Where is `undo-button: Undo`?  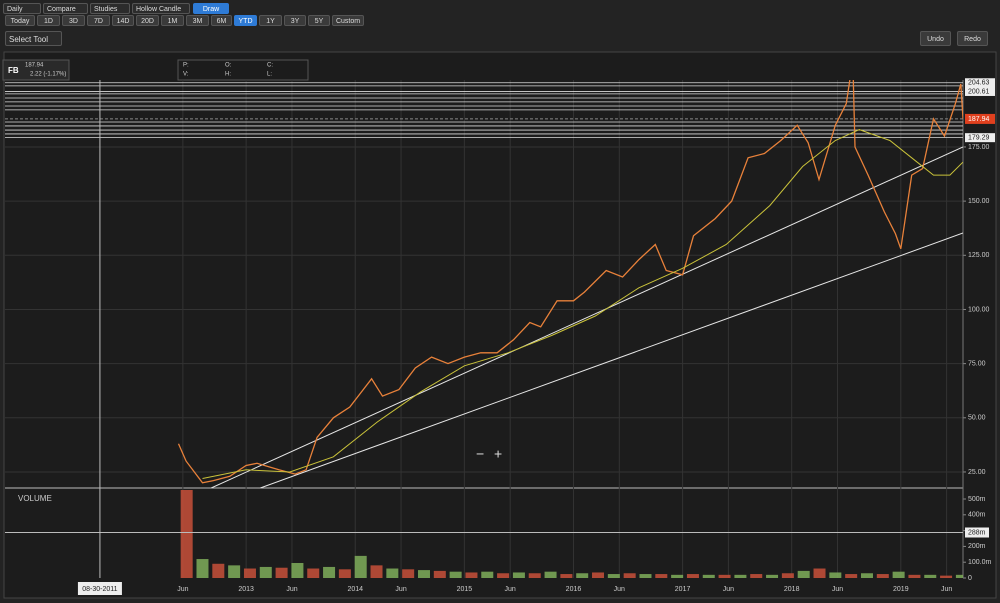
undo-button: Undo is located at coordinates (935, 38).